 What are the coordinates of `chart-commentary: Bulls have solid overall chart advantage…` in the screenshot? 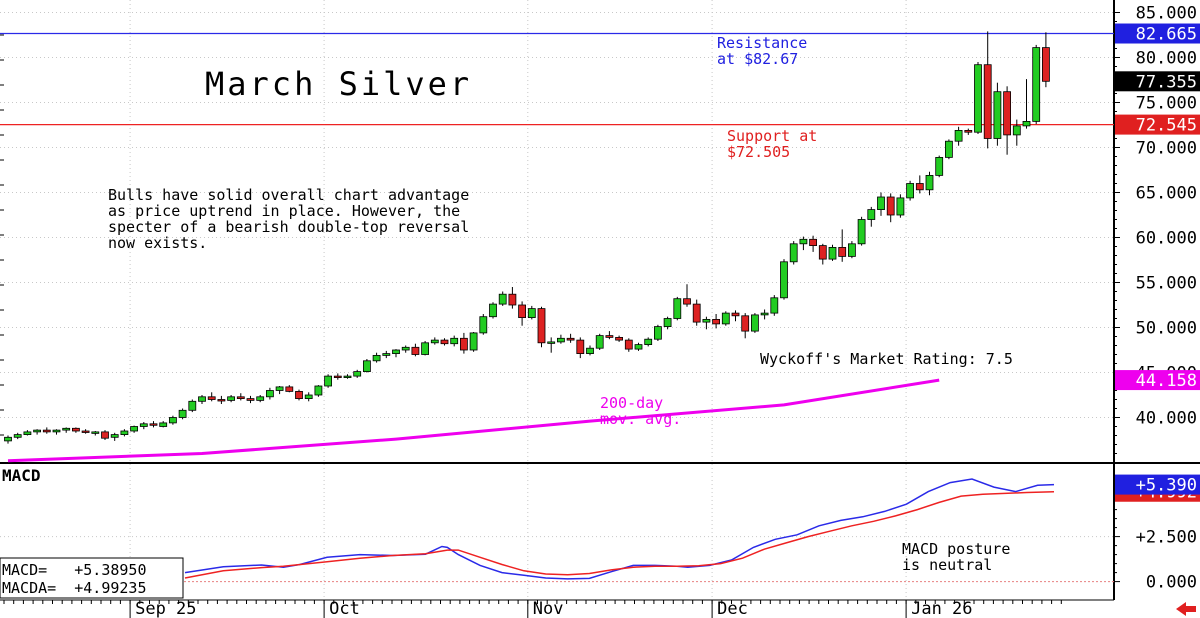 It's located at (293, 219).